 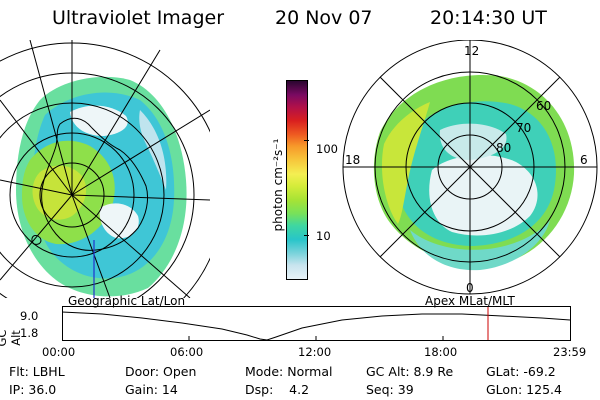 What do you see at coordinates (37, 371) in the screenshot?
I see `filter-info: Flt: LBHL` at bounding box center [37, 371].